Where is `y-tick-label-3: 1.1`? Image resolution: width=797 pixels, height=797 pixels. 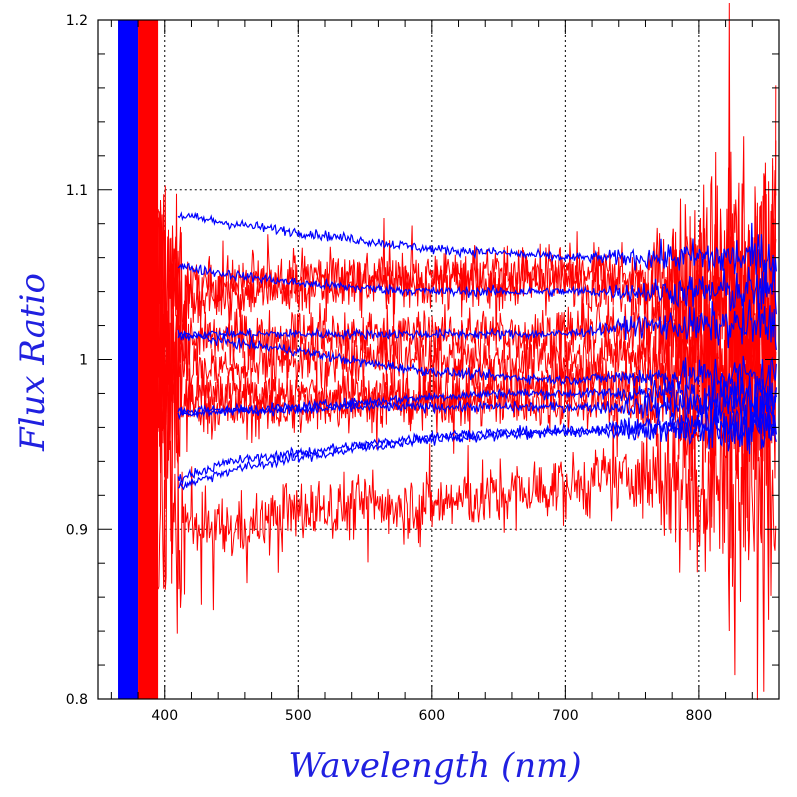
y-tick-label-3: 1.1 is located at coordinates (77, 191).